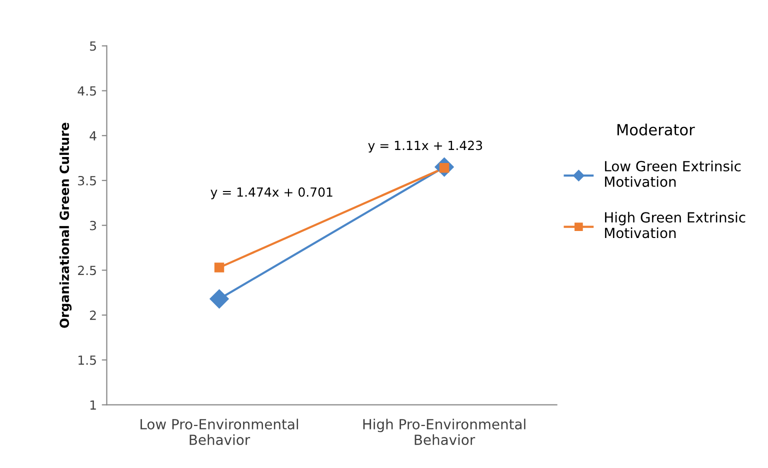  I want to click on y-tick-label: 5, so click(93, 46).